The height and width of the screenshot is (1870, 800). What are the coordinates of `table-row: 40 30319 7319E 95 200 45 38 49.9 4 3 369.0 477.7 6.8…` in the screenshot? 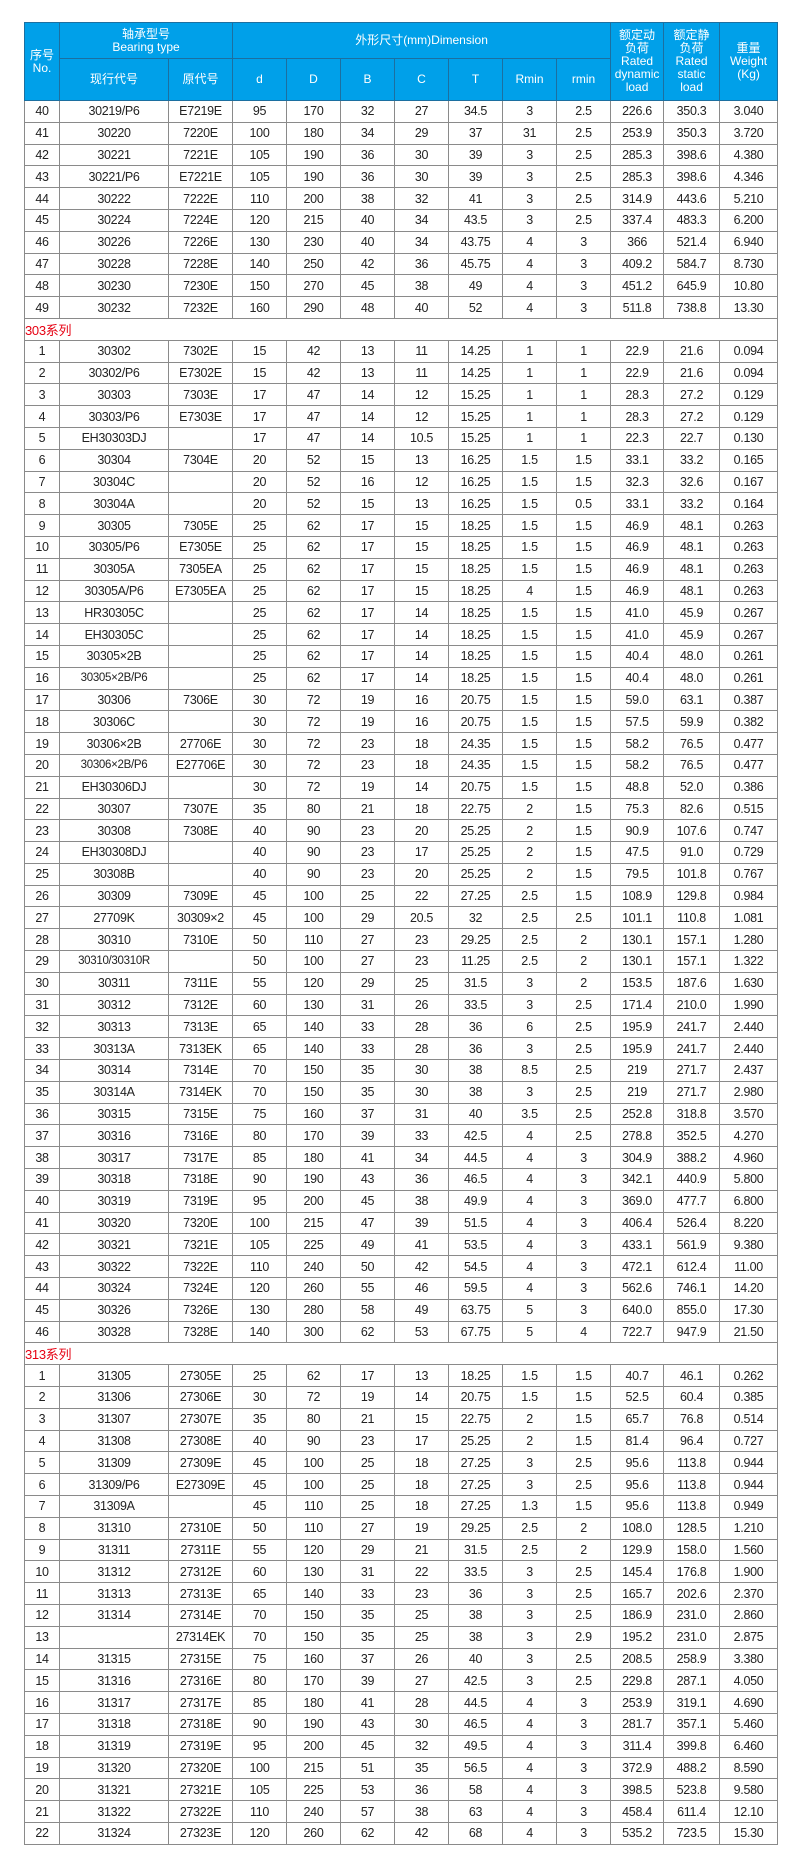 It's located at (401, 1201).